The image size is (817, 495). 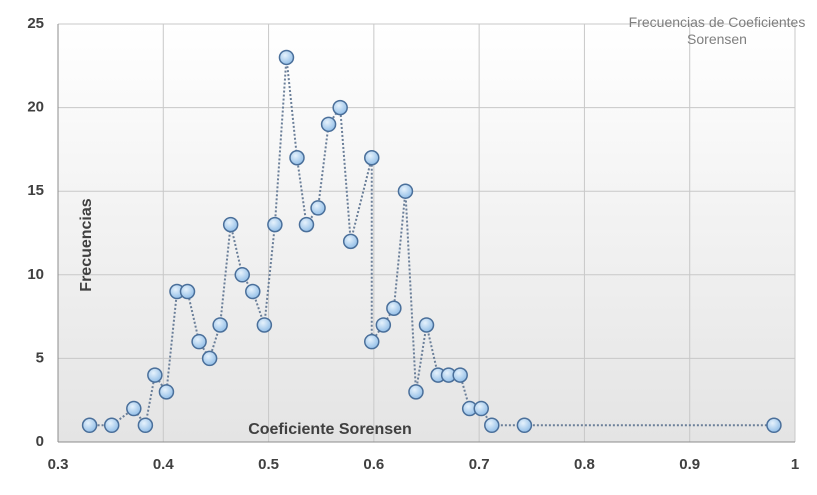 What do you see at coordinates (373, 464) in the screenshot?
I see `x-tick-label: 0.6` at bounding box center [373, 464].